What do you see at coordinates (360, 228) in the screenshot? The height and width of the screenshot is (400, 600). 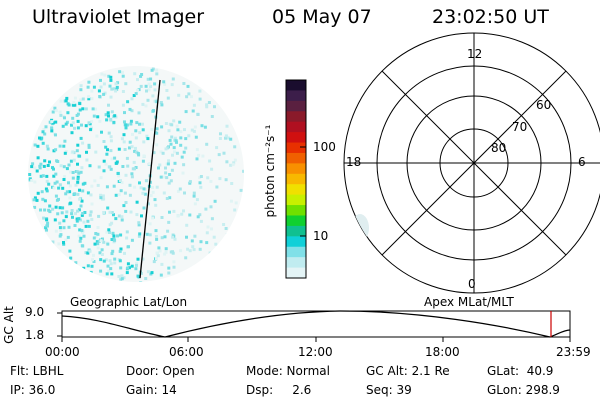 I see `polar-emission-patch` at bounding box center [360, 228].